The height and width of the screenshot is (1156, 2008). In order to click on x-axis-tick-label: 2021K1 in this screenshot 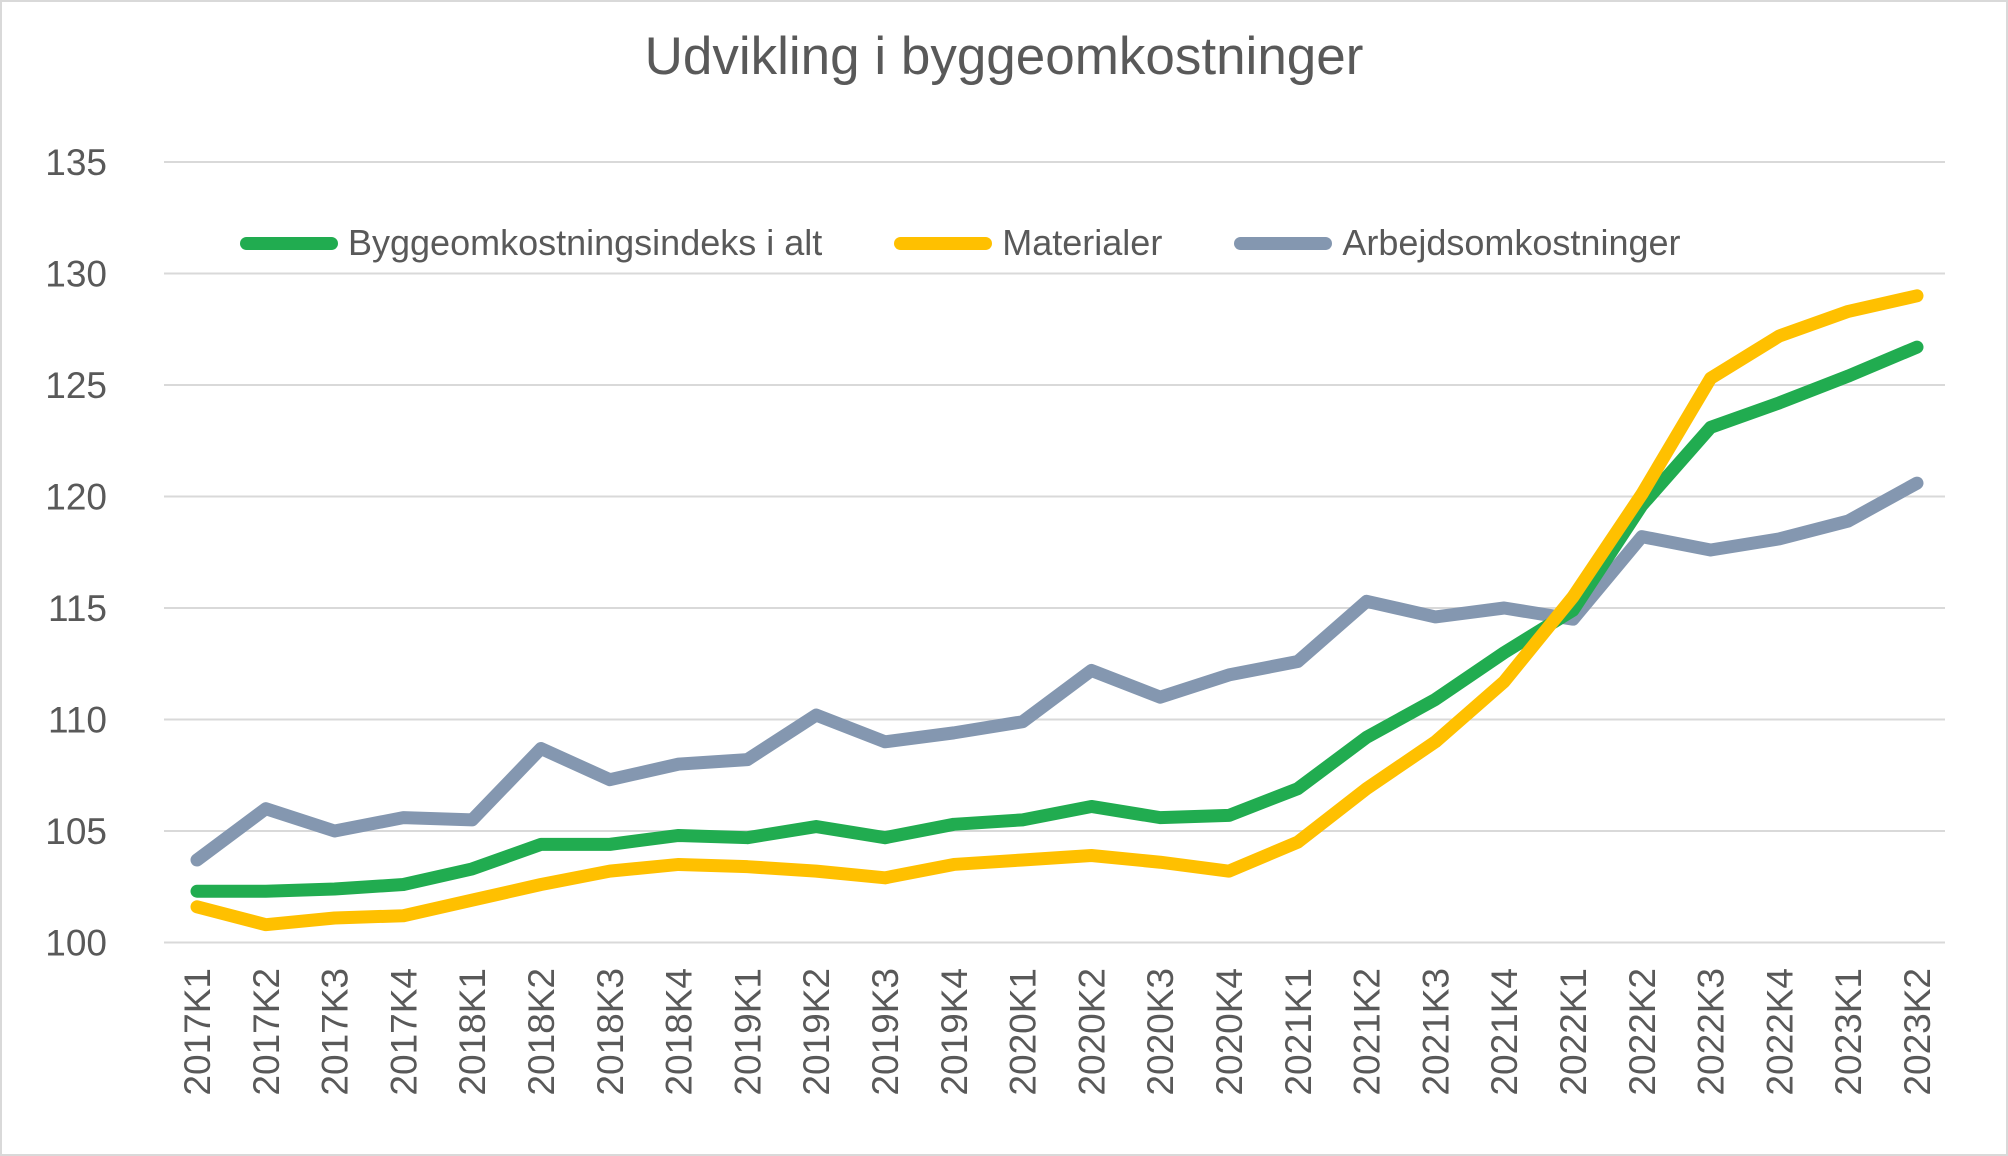, I will do `click(1298, 1032)`.